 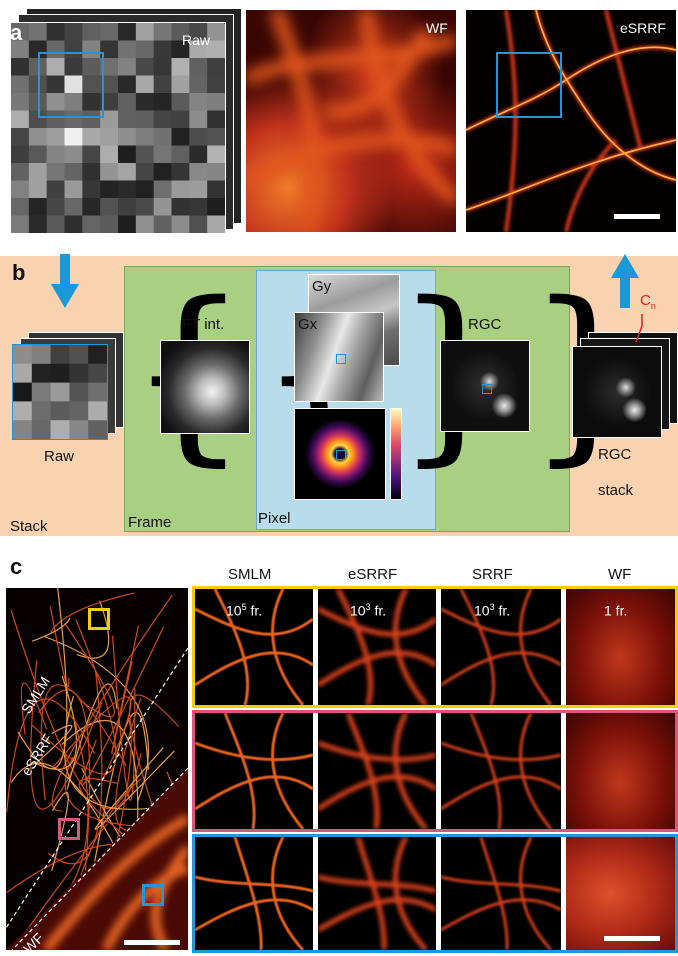 What do you see at coordinates (437, 28) in the screenshot?
I see `wf-label: WF` at bounding box center [437, 28].